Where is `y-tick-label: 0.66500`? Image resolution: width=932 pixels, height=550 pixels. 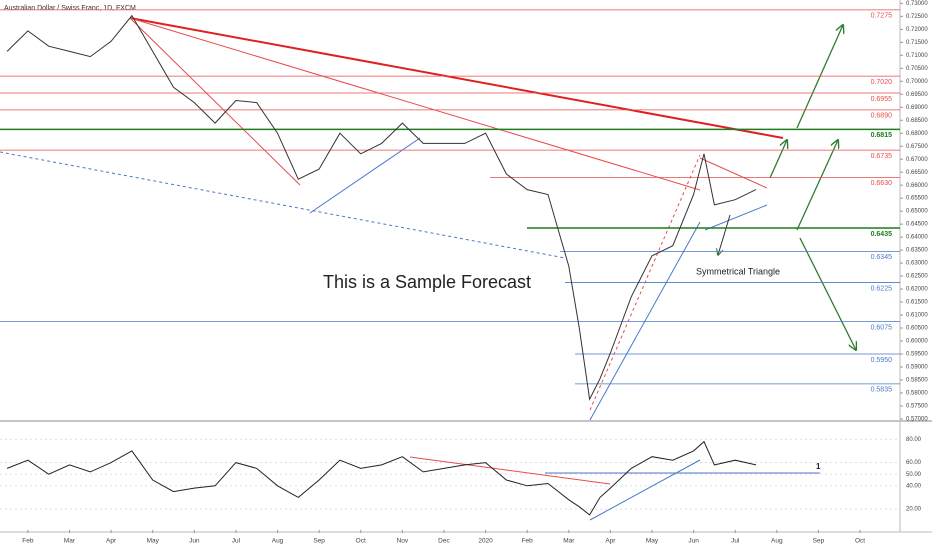
y-tick-label: 0.66500 is located at coordinates (917, 173).